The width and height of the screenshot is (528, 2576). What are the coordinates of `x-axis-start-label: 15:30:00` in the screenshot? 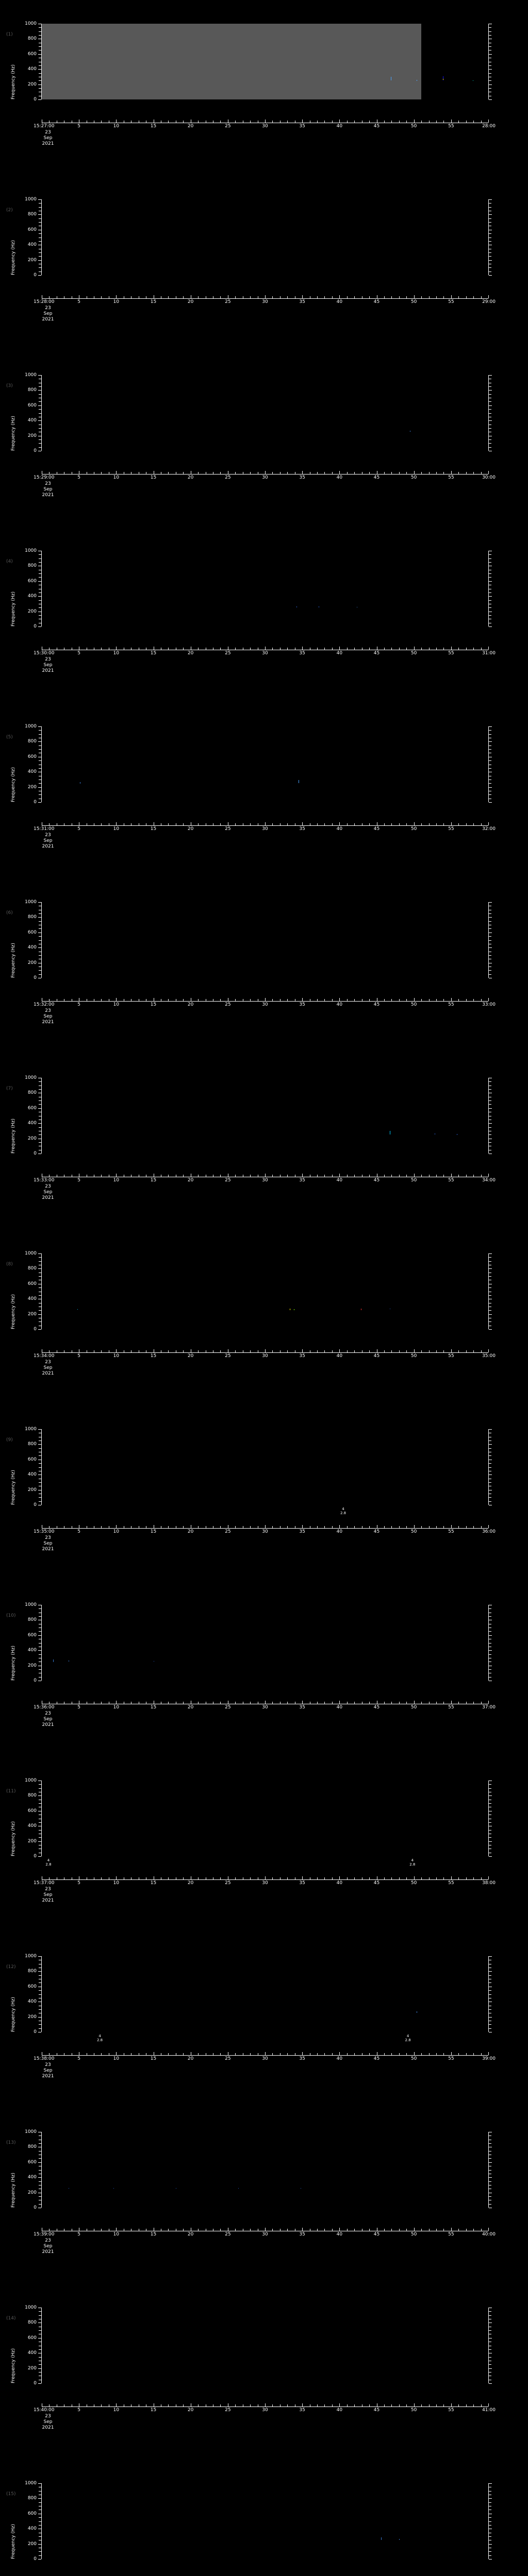 It's located at (45, 653).